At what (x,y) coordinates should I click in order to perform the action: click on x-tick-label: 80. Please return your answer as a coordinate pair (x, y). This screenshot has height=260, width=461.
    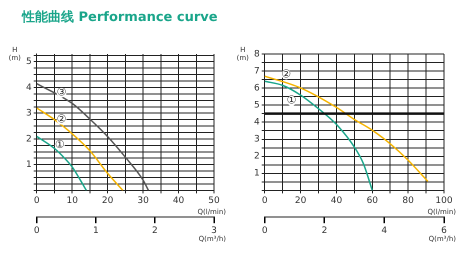
    Looking at the image, I should click on (408, 201).